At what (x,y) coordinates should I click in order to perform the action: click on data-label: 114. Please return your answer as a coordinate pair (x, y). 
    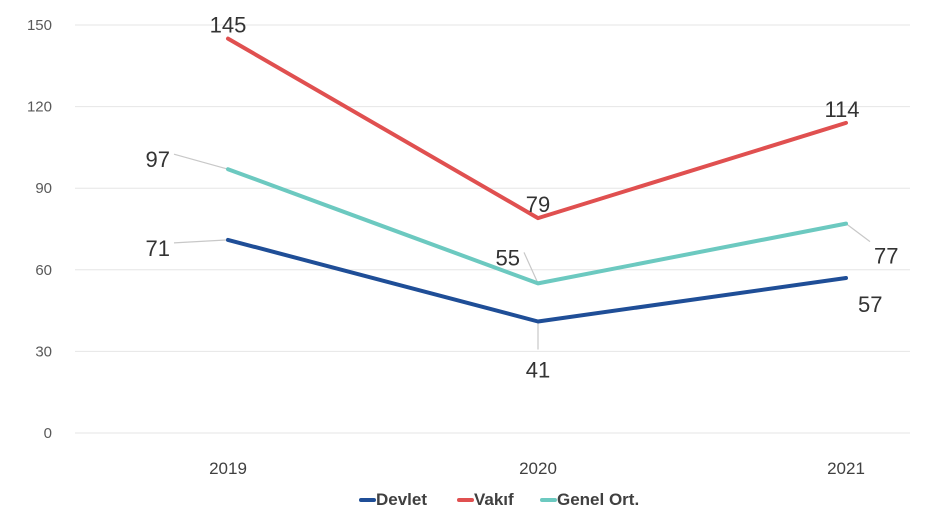
    Looking at the image, I should click on (841, 109).